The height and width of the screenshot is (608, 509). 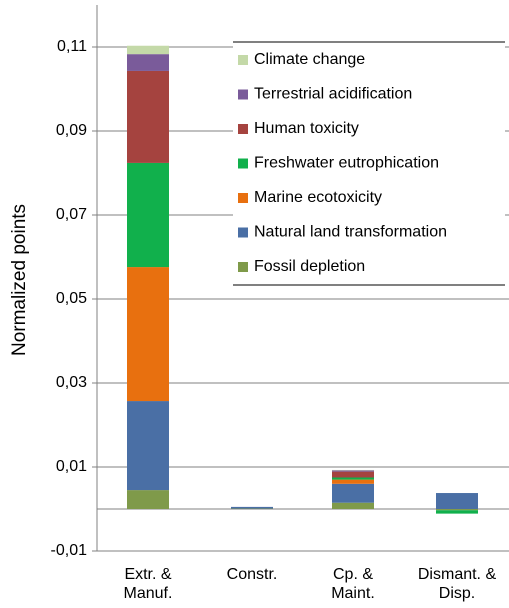 What do you see at coordinates (318, 197) in the screenshot?
I see `legend-label: Marine ecotoxicity` at bounding box center [318, 197].